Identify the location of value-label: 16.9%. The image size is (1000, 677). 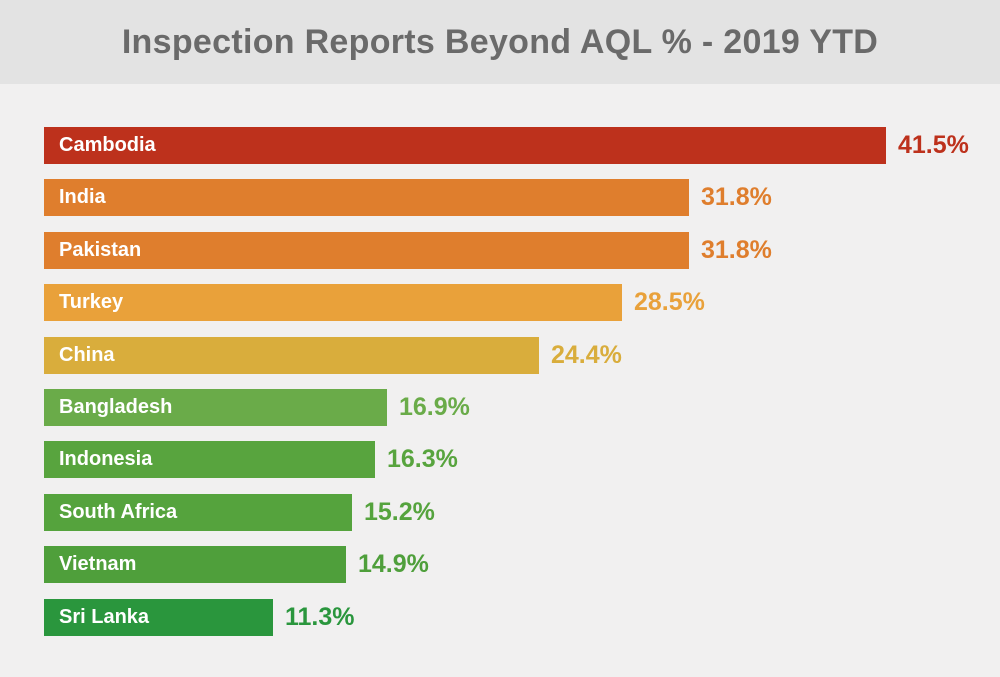
(434, 407).